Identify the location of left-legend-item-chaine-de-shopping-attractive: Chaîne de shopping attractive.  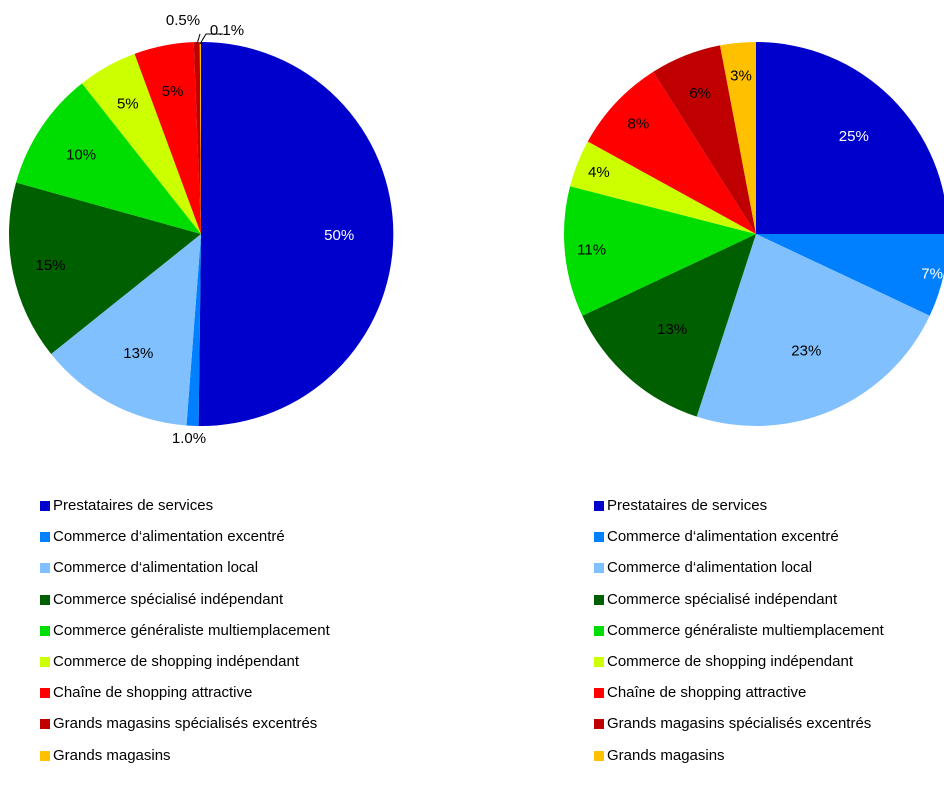
(185, 692).